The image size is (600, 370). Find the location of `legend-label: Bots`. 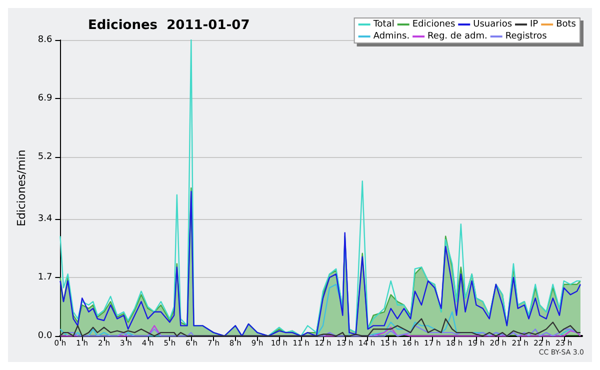

legend-label: Bots is located at coordinates (566, 25).